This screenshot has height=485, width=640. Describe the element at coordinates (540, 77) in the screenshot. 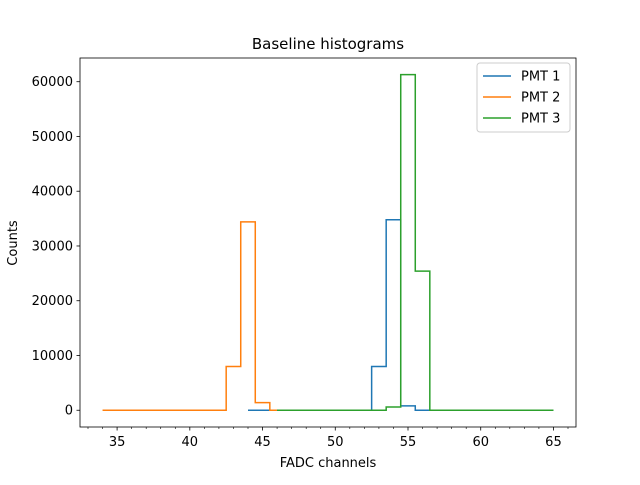

I see `legend-label-pmt-1: PMT 1` at that location.